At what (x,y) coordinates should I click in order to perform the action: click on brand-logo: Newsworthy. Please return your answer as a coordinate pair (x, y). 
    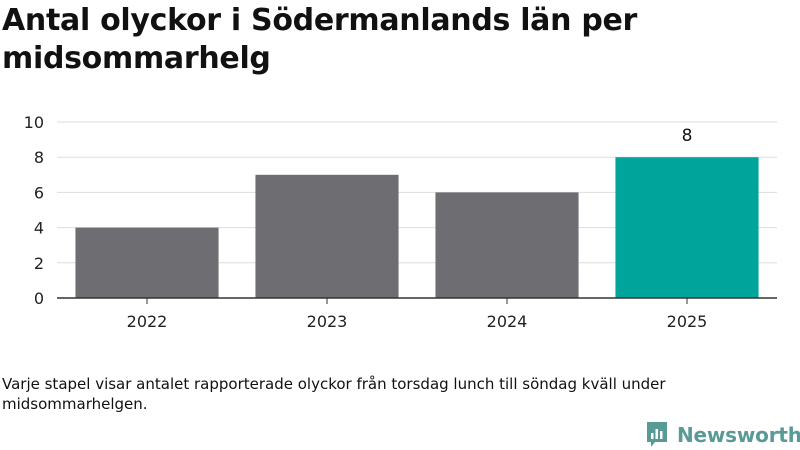
    Looking at the image, I should click on (722, 435).